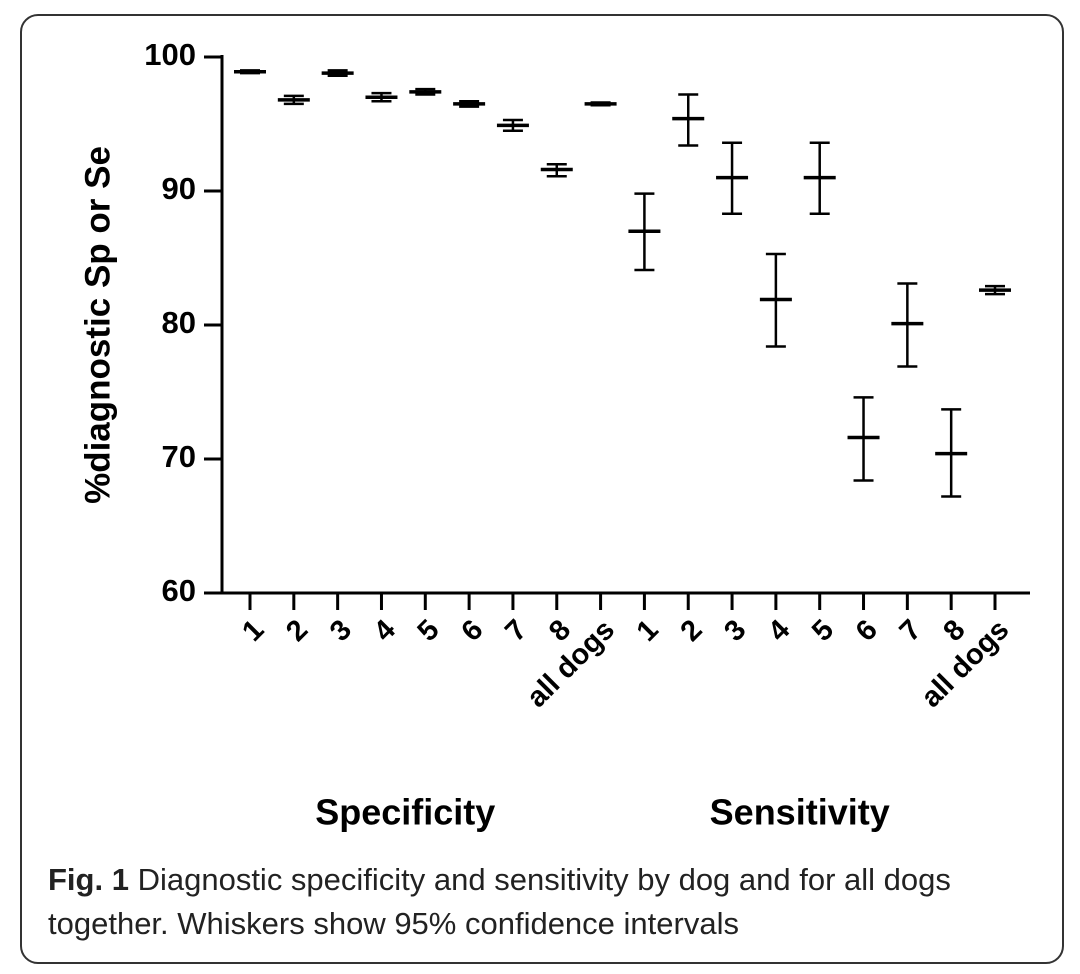 This screenshot has height=974, width=1080. I want to click on y-tick-label: 60, so click(179, 590).